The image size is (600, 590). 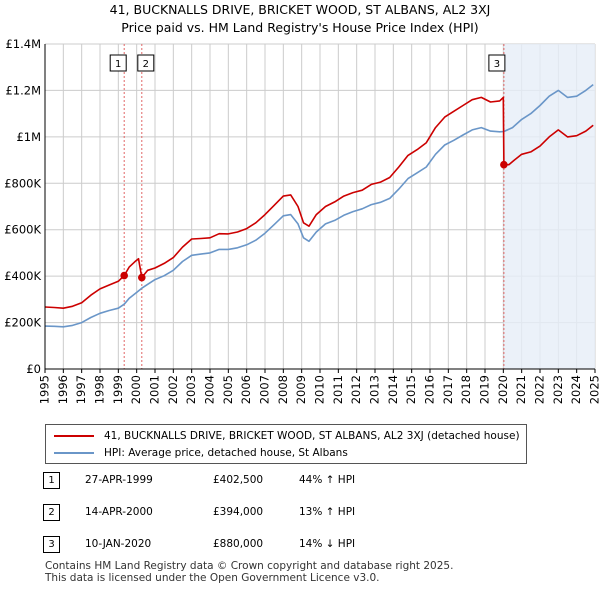 I want to click on x-tick-label: 2013, so click(x=375, y=389).